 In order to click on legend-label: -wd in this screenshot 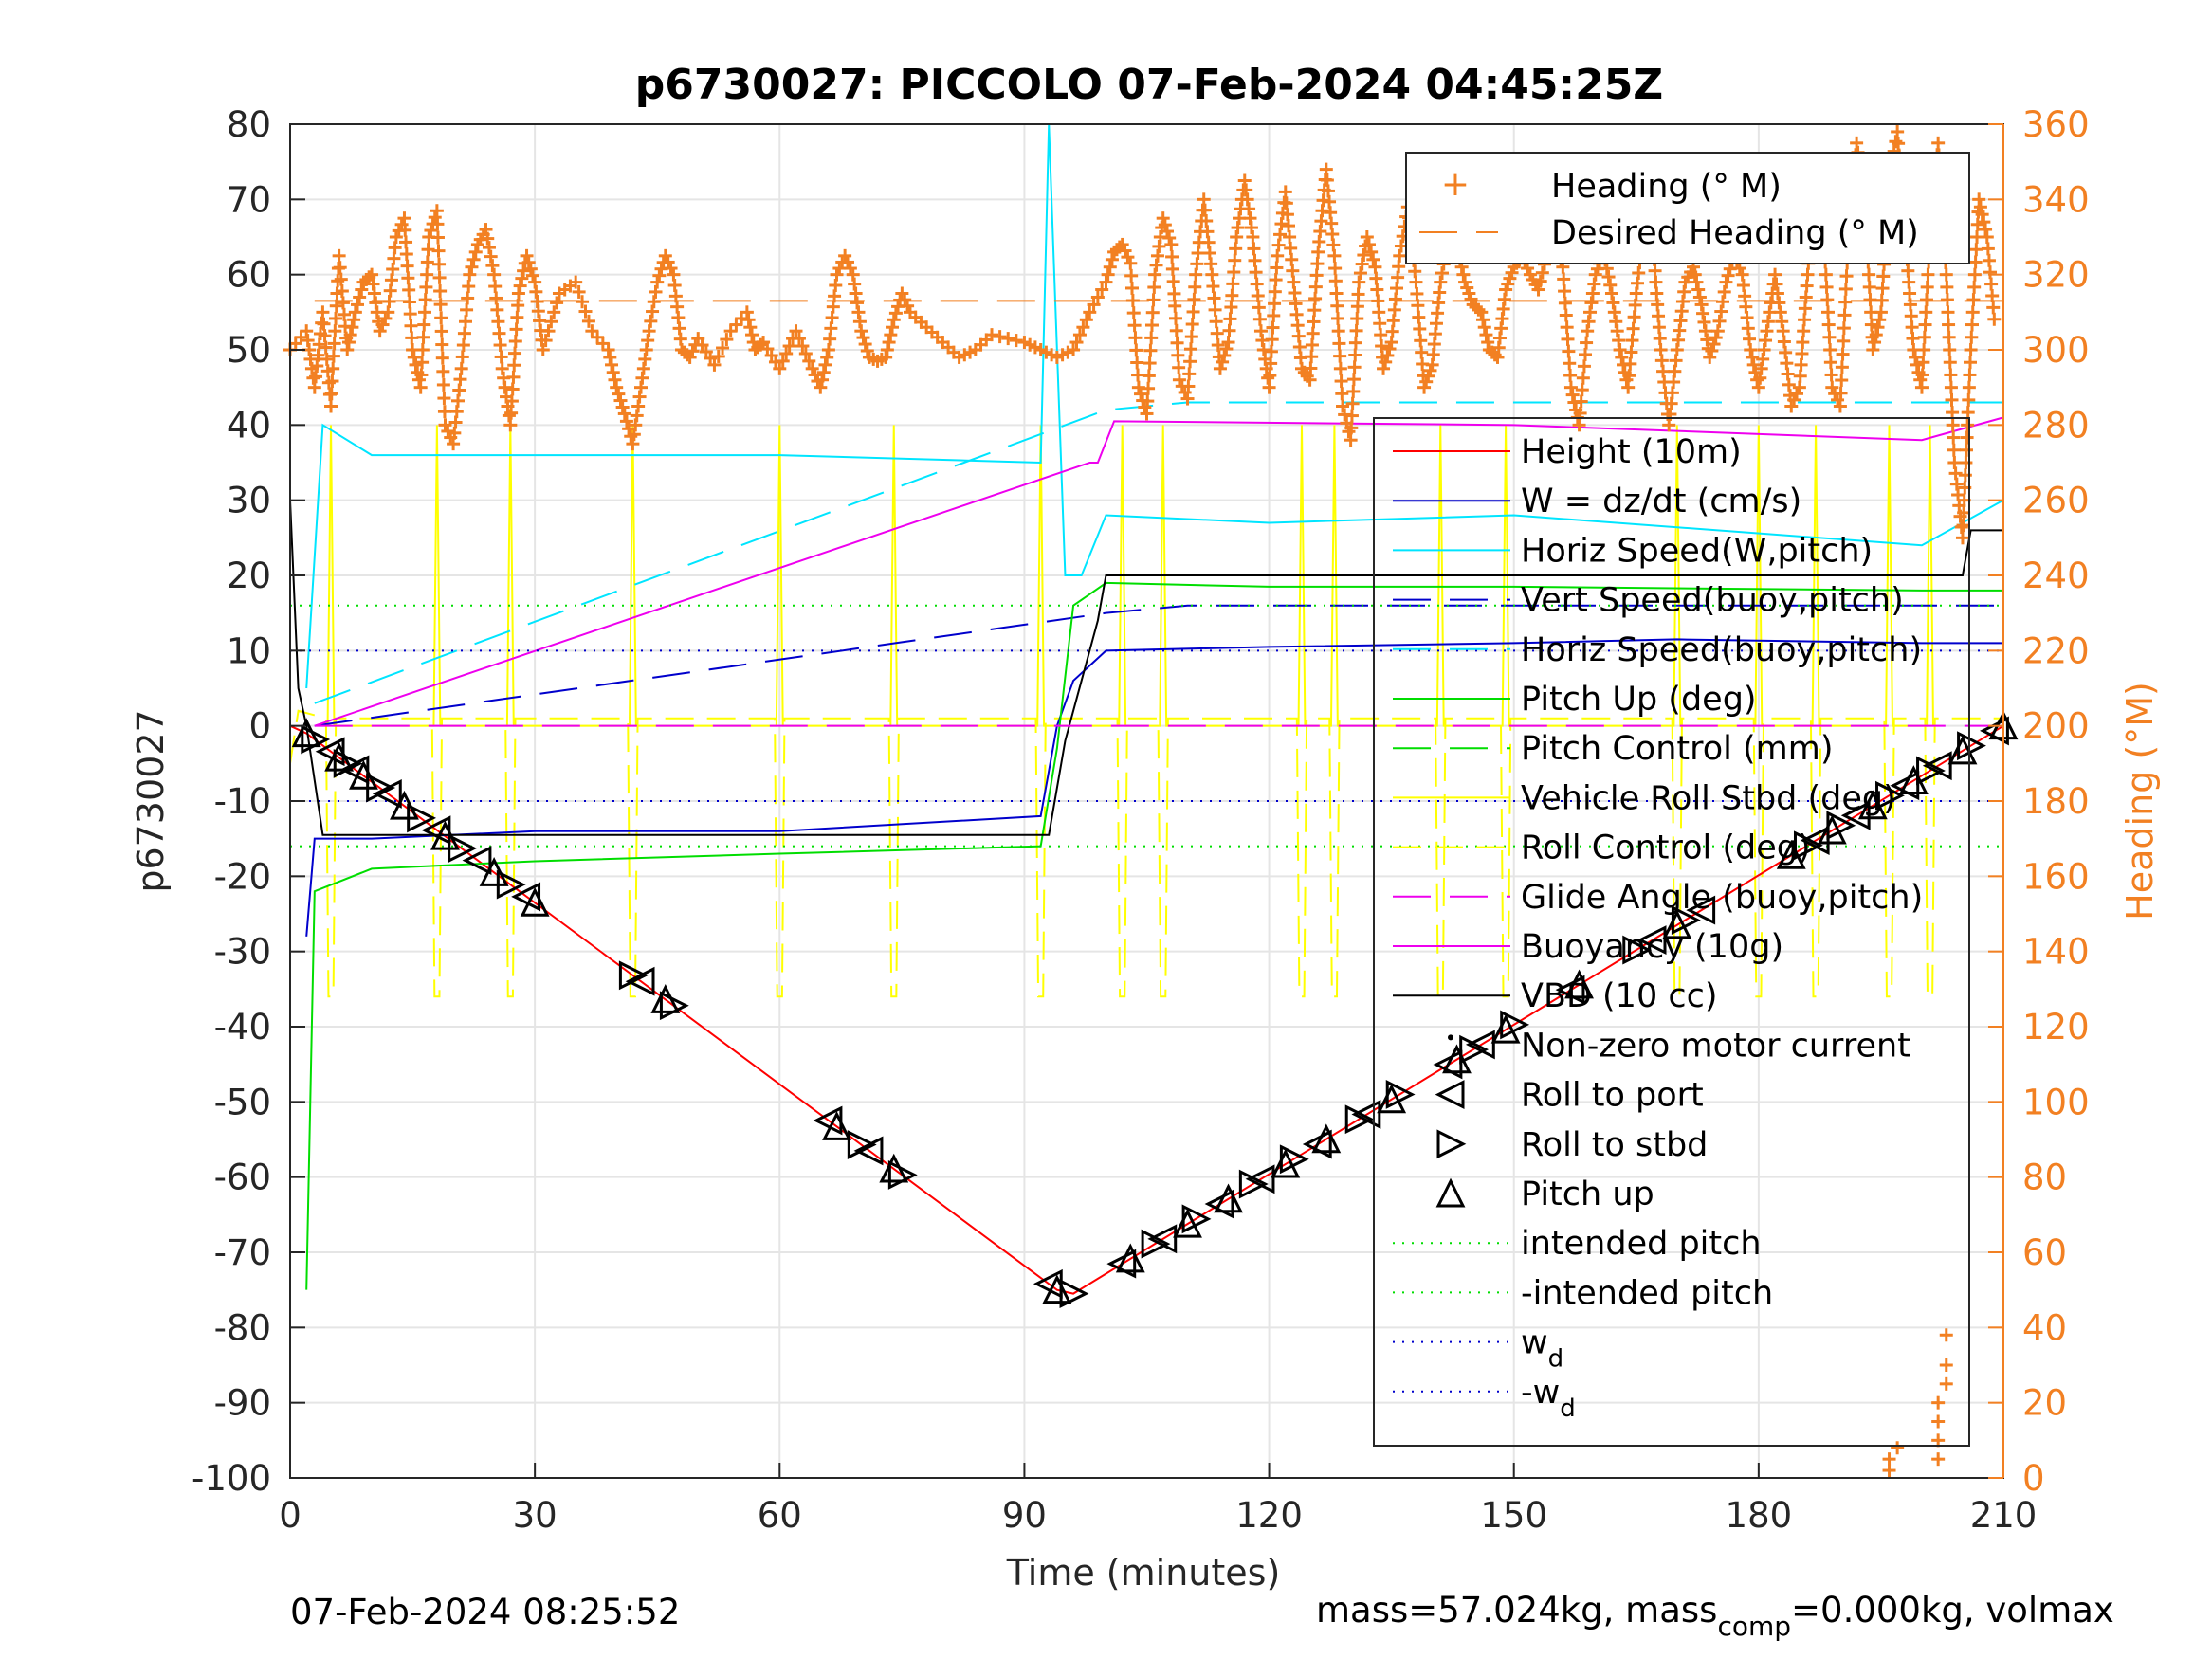, I will do `click(1548, 1398)`.